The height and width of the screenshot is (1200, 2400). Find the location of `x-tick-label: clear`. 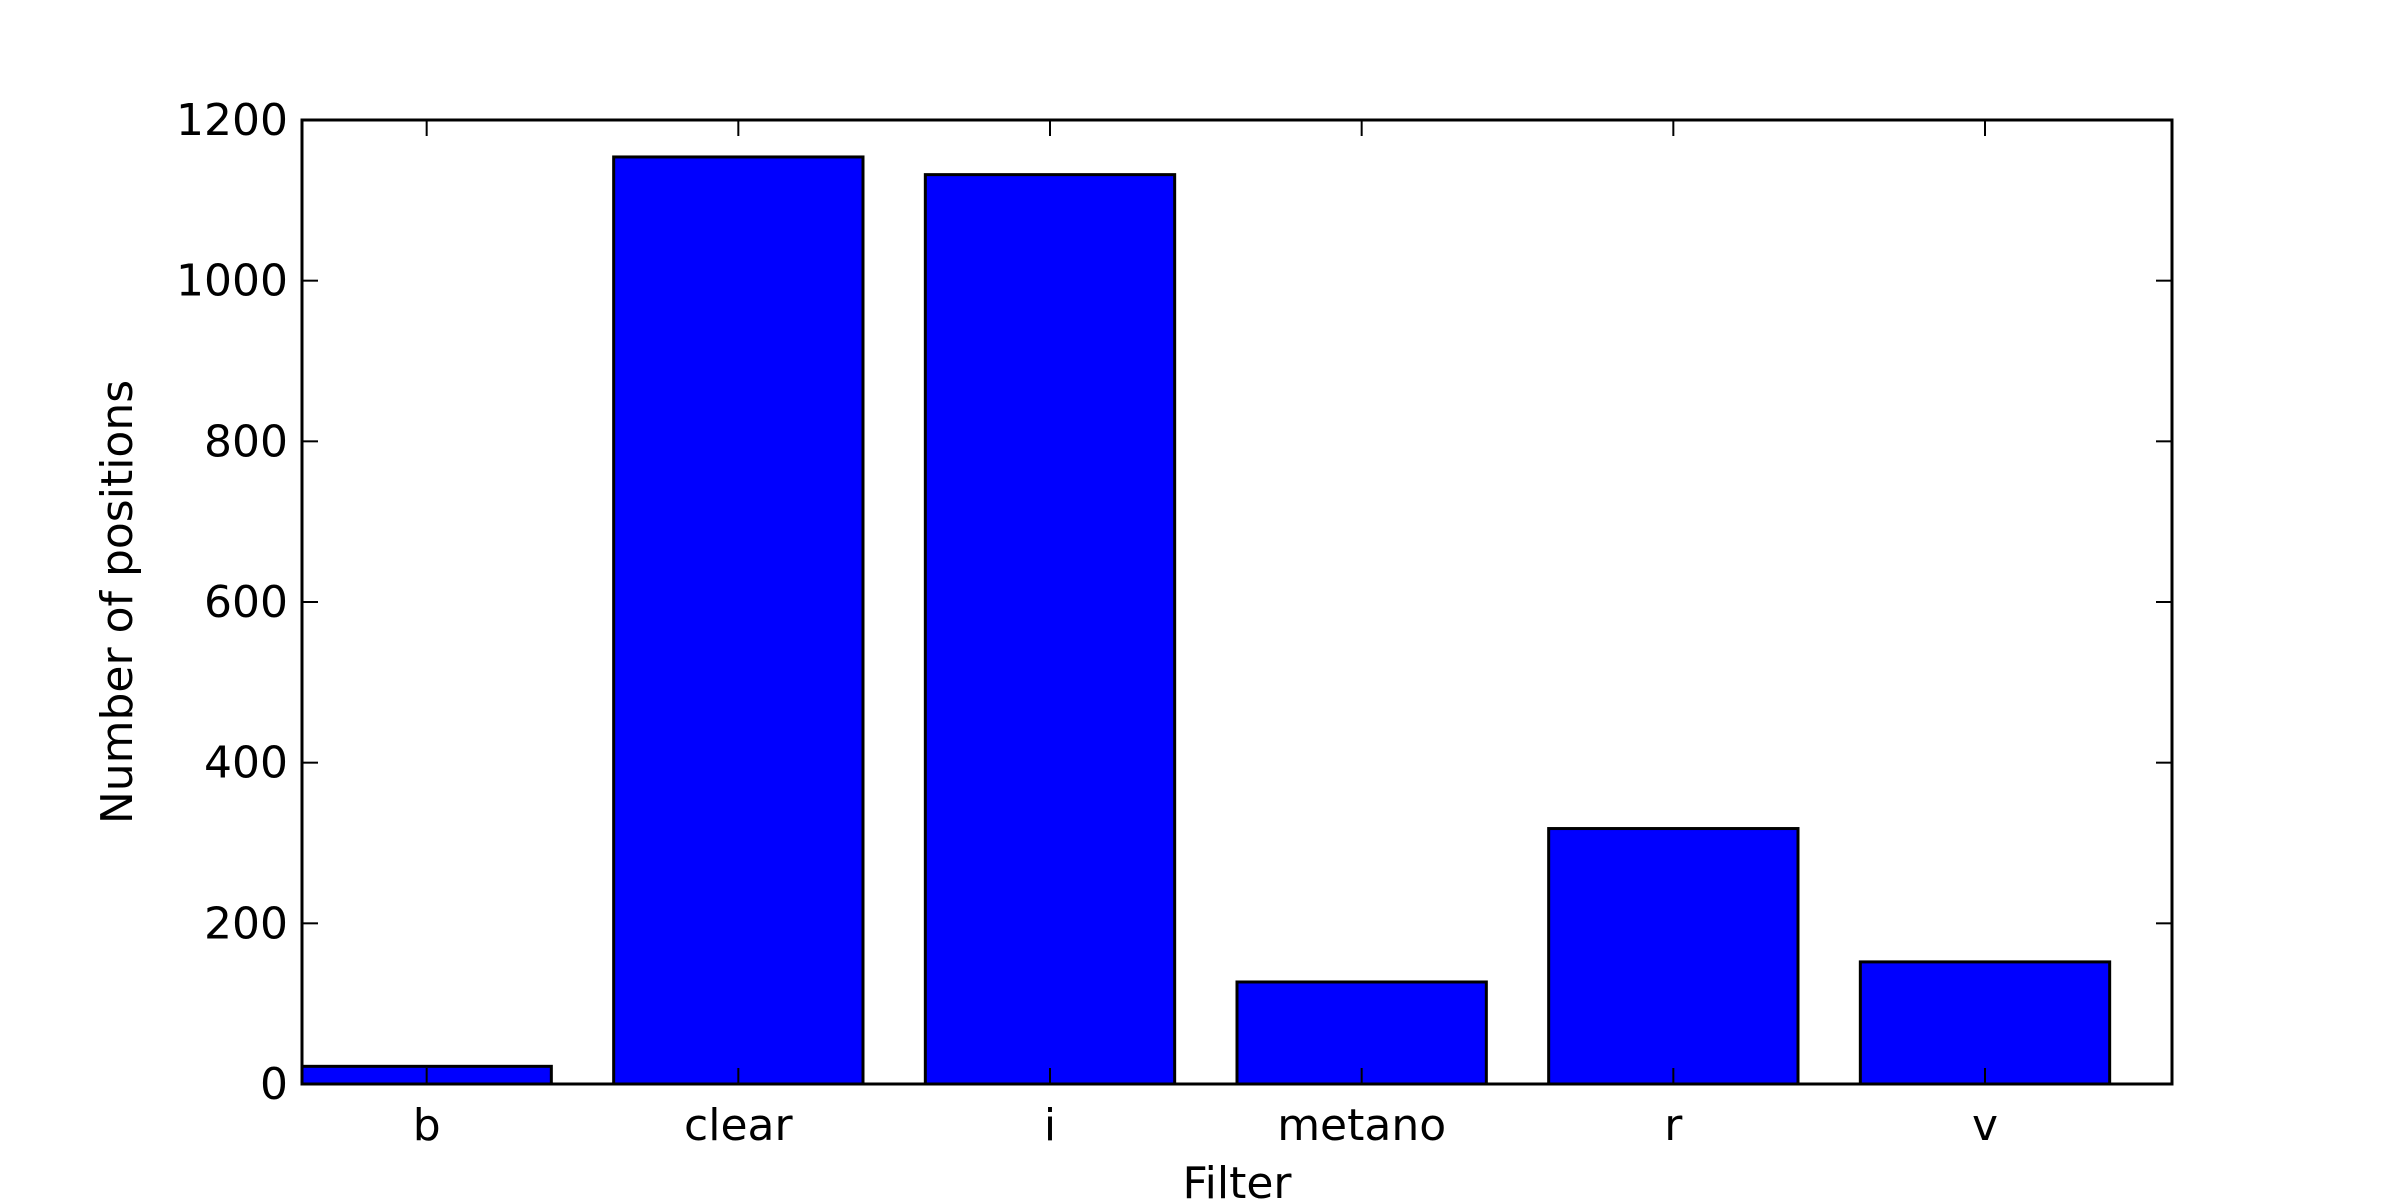

x-tick-label: clear is located at coordinates (738, 1125).